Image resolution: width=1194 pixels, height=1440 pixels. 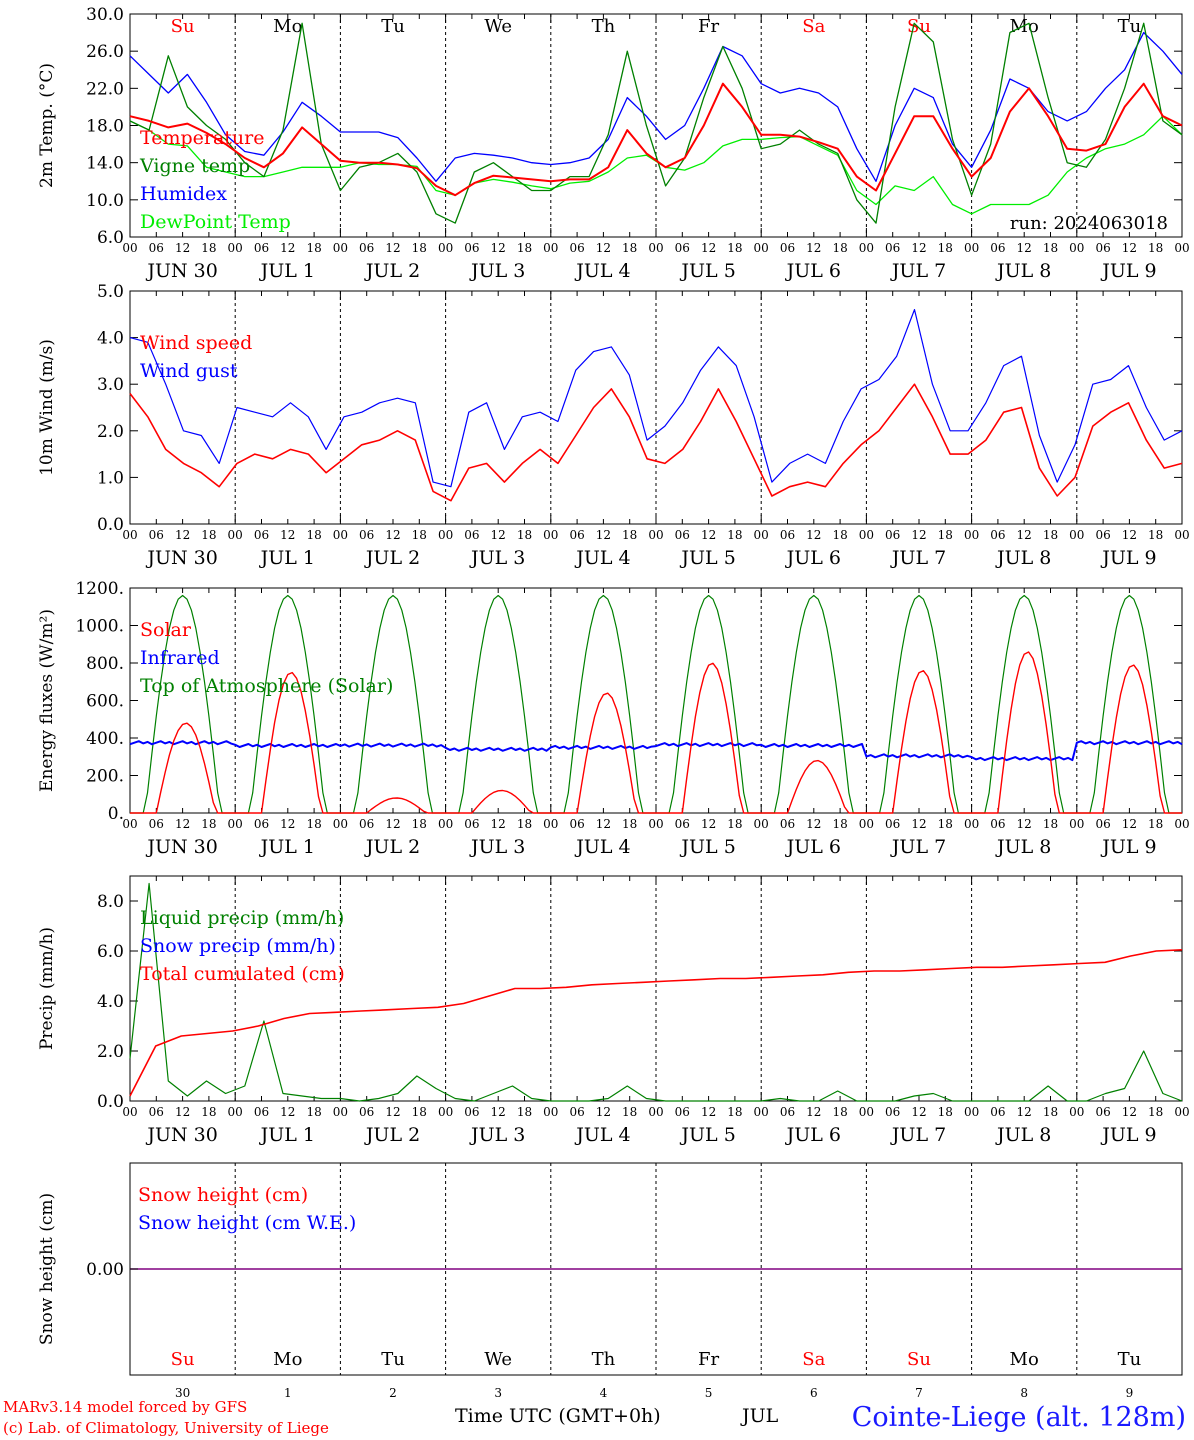 What do you see at coordinates (1130, 1393) in the screenshot?
I see `x-day-number: 9` at bounding box center [1130, 1393].